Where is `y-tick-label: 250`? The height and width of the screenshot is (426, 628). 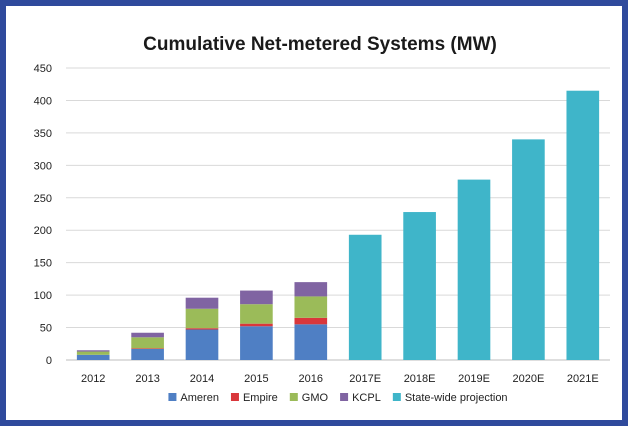 y-tick-label: 250 is located at coordinates (43, 199).